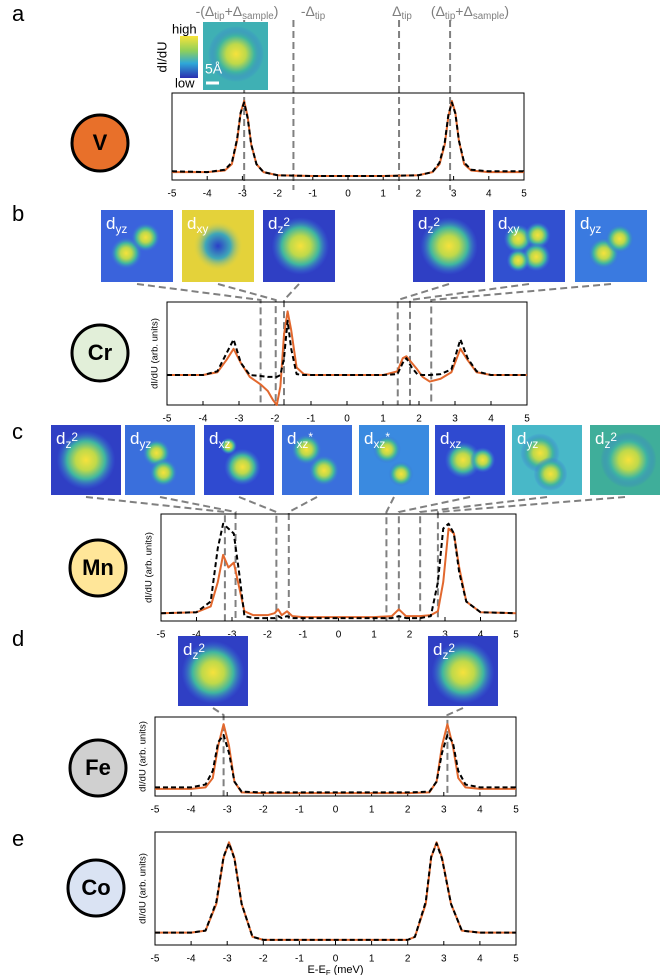  What do you see at coordinates (377, 440) in the screenshot?
I see `orbital-label: dxz*` at bounding box center [377, 440].